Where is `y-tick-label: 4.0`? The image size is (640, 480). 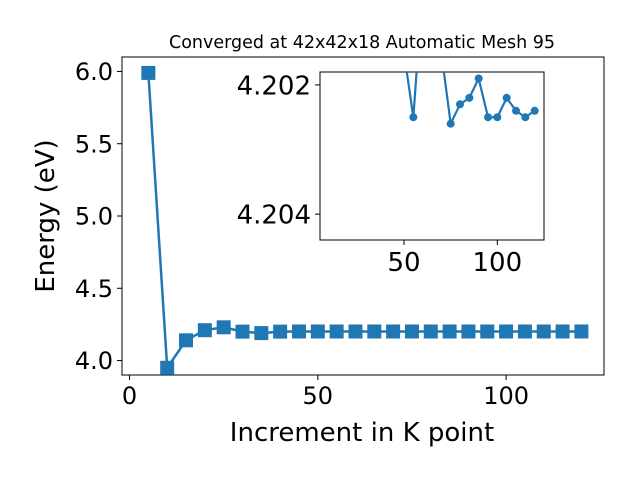 y-tick-label: 4.0 is located at coordinates (94, 361).